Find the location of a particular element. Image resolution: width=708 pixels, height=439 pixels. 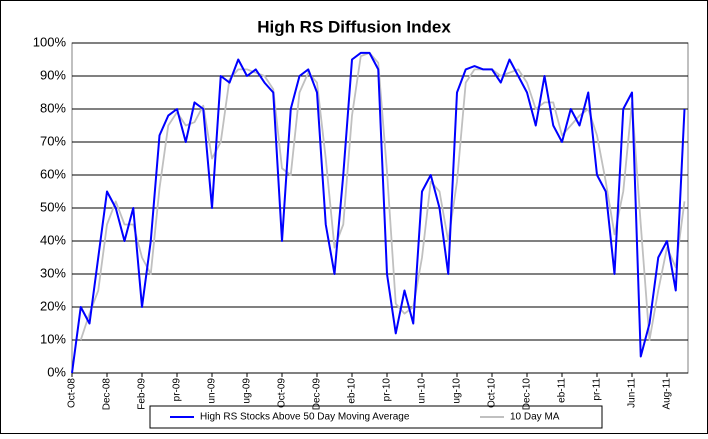

x-tick-label: Oct-08 is located at coordinates (72, 393).